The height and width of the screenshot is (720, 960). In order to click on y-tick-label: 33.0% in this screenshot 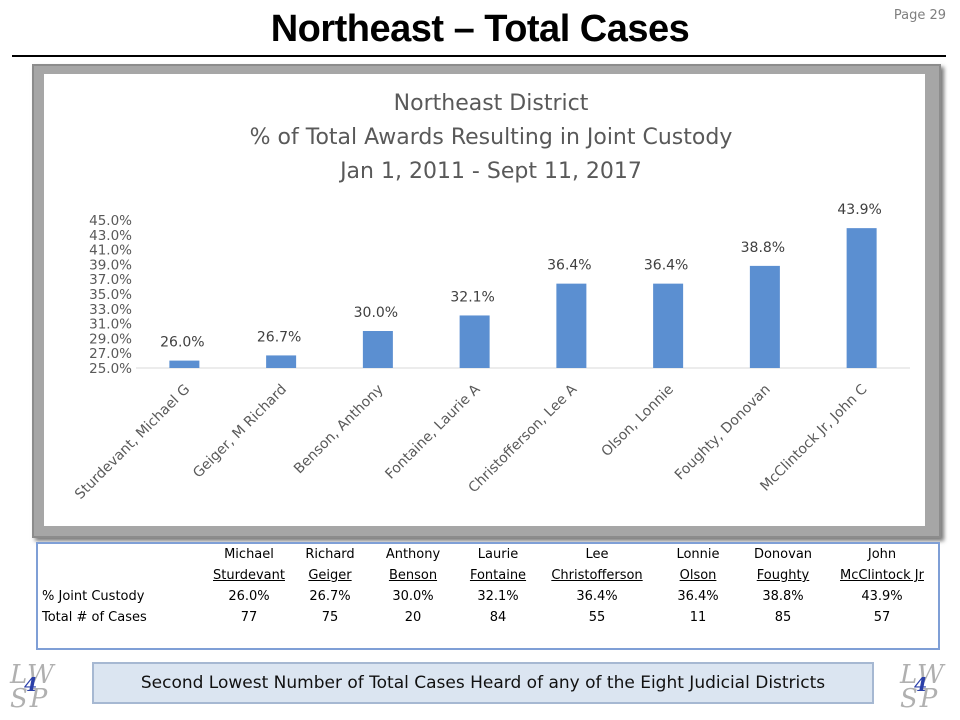, I will do `click(110, 310)`.